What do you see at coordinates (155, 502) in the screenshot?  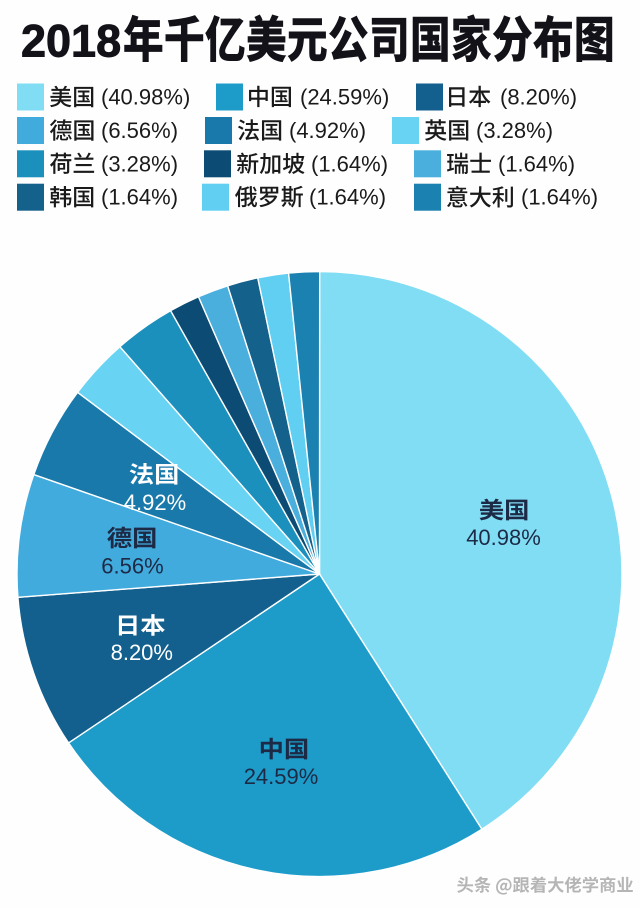 I see `svg-text: 4.92%` at bounding box center [155, 502].